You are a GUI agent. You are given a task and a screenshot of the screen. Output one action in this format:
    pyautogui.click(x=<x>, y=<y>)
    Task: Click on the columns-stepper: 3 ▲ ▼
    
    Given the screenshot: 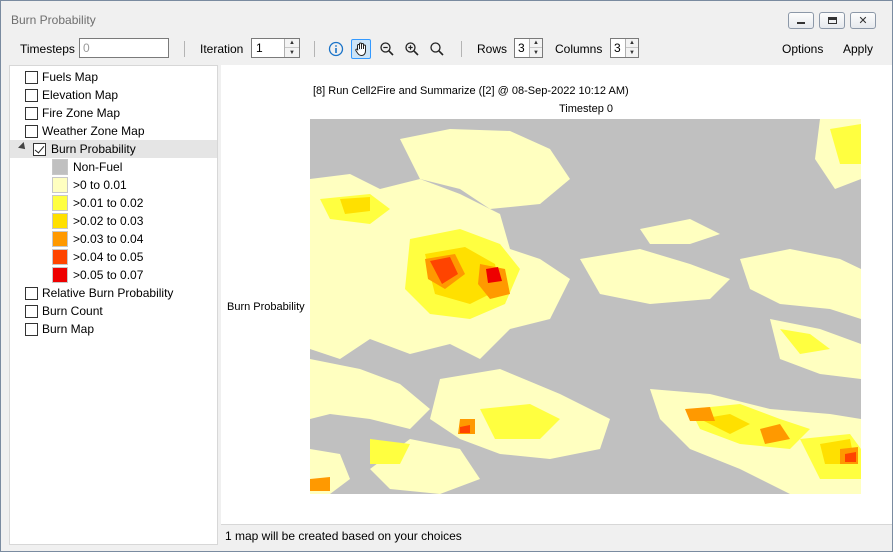 What is the action you would take?
    pyautogui.click(x=624, y=48)
    